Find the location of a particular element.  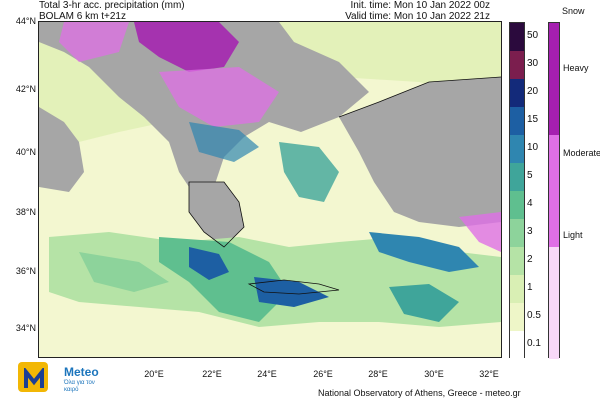

precip-colorbar-label: 50 is located at coordinates (533, 35).